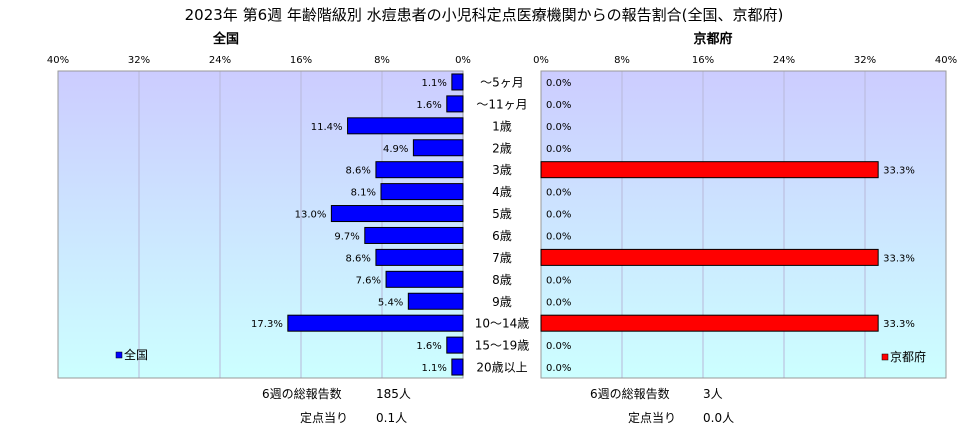 The image size is (968, 433). What do you see at coordinates (865, 60) in the screenshot?
I see `right-tick-label: 32%` at bounding box center [865, 60].